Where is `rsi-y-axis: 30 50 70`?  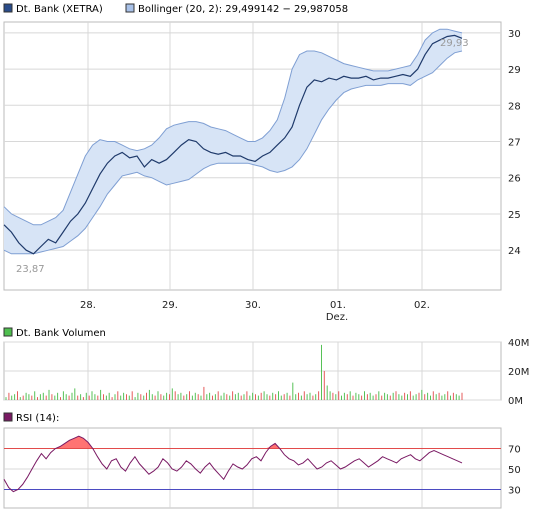
rsi-y-axis: 30 50 70 is located at coordinates (514, 471).